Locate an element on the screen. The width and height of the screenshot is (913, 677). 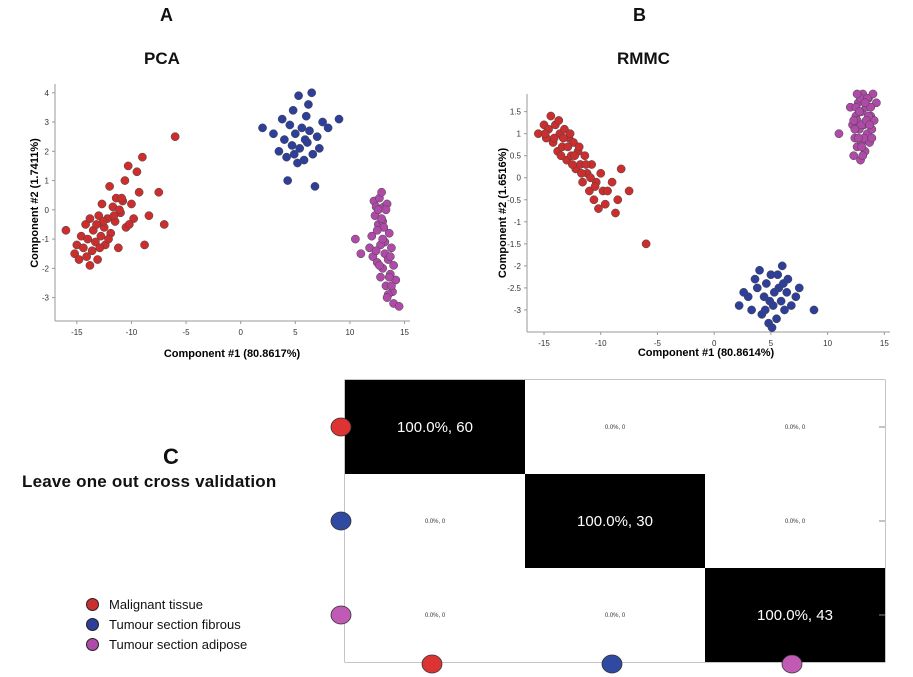
rmmc-y-tick-label: -2.5 is located at coordinates (514, 288).